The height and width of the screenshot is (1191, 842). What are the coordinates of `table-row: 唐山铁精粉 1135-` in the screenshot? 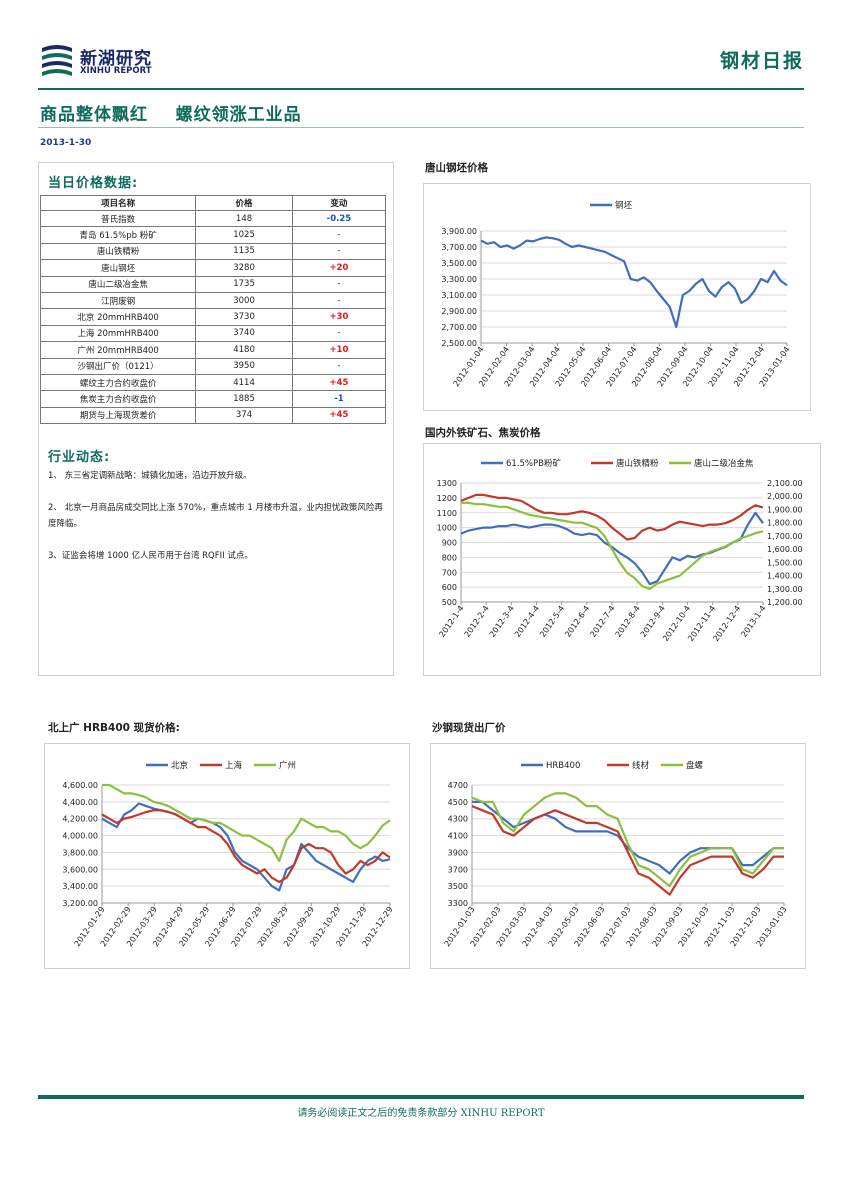 It's located at (213, 251).